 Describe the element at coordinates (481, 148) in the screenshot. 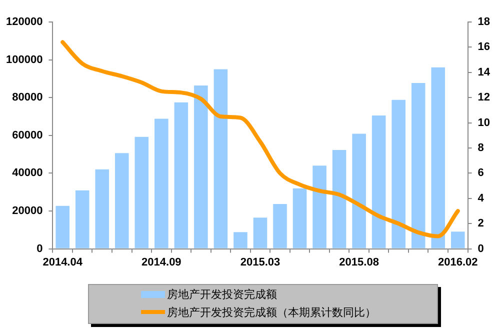

I see `y2-tick-label: 8` at that location.